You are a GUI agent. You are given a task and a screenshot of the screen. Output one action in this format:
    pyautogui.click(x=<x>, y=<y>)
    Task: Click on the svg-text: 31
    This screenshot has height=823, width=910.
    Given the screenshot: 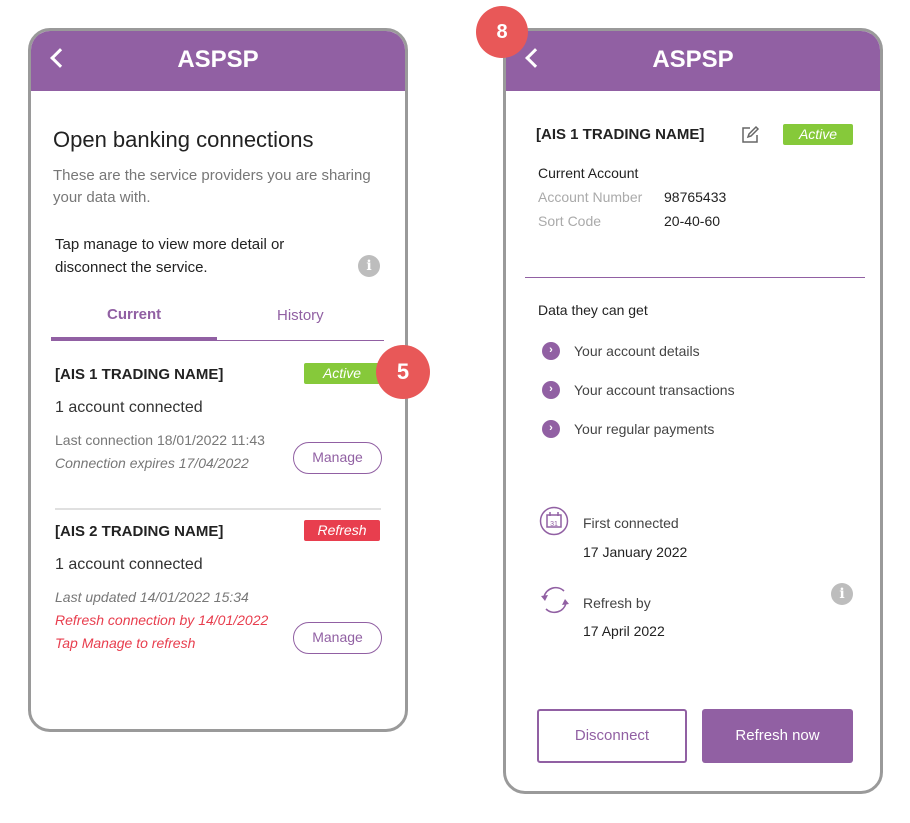 What is the action you would take?
    pyautogui.click(x=554, y=524)
    